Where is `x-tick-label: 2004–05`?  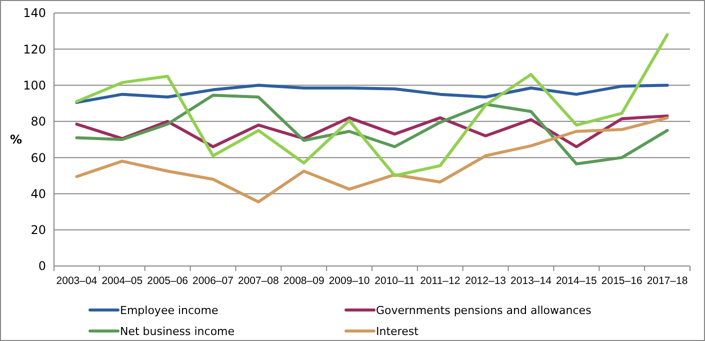 x-tick-label: 2004–05 is located at coordinates (122, 281).